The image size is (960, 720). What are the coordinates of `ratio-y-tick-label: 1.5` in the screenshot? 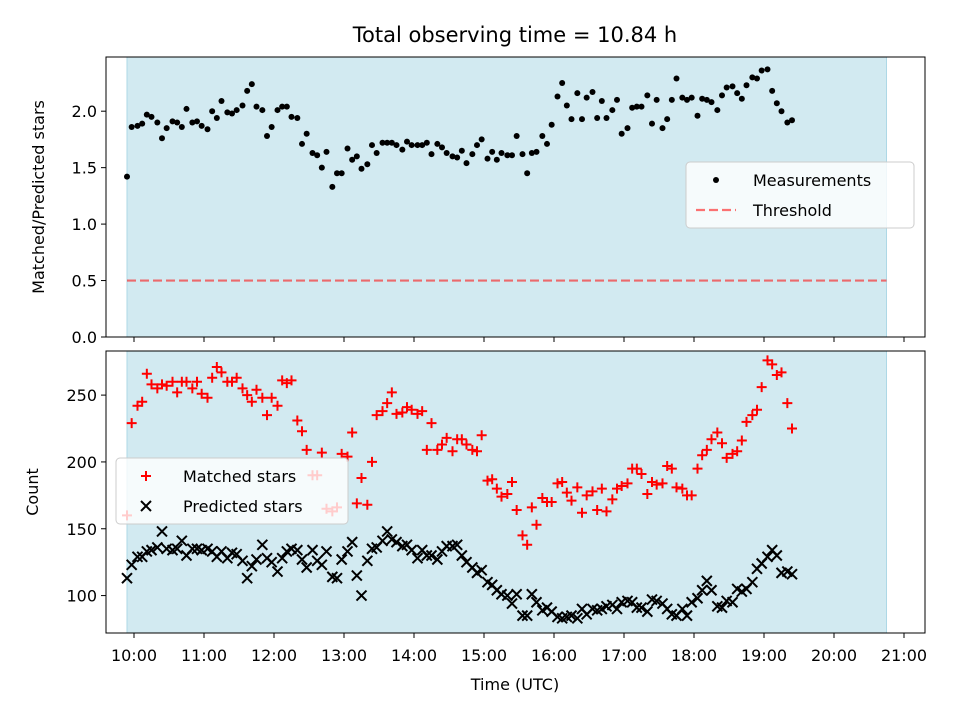 It's located at (84, 168).